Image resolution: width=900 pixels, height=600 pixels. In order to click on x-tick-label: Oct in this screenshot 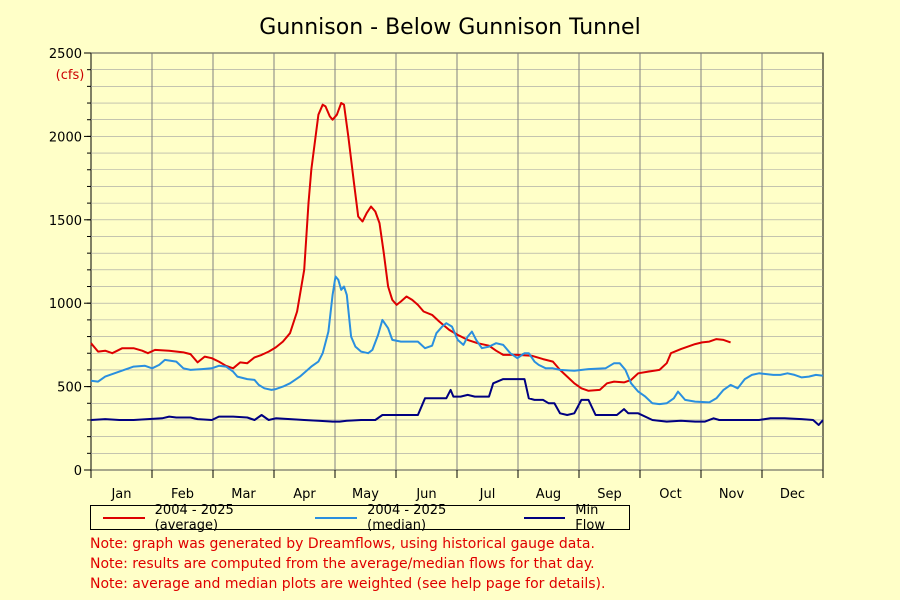, I will do `click(670, 494)`.